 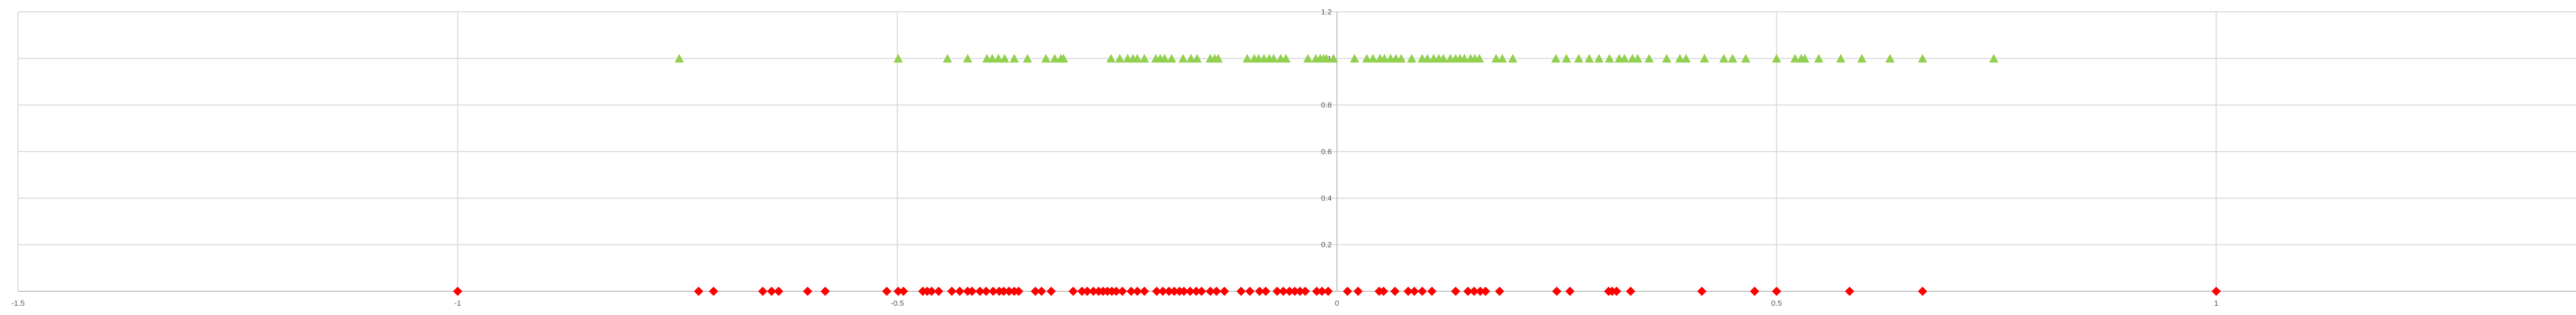 What do you see at coordinates (457, 303) in the screenshot?
I see `x-tick-label: -1` at bounding box center [457, 303].